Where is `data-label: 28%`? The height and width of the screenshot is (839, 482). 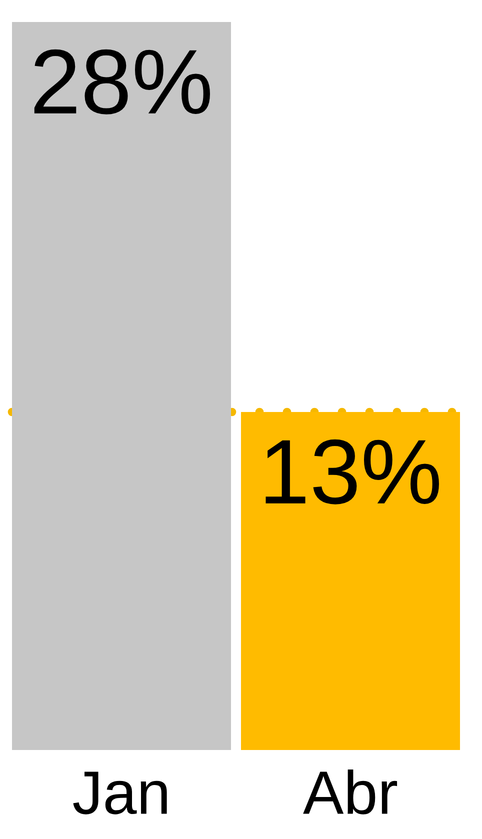
data-label: 28% is located at coordinates (122, 81).